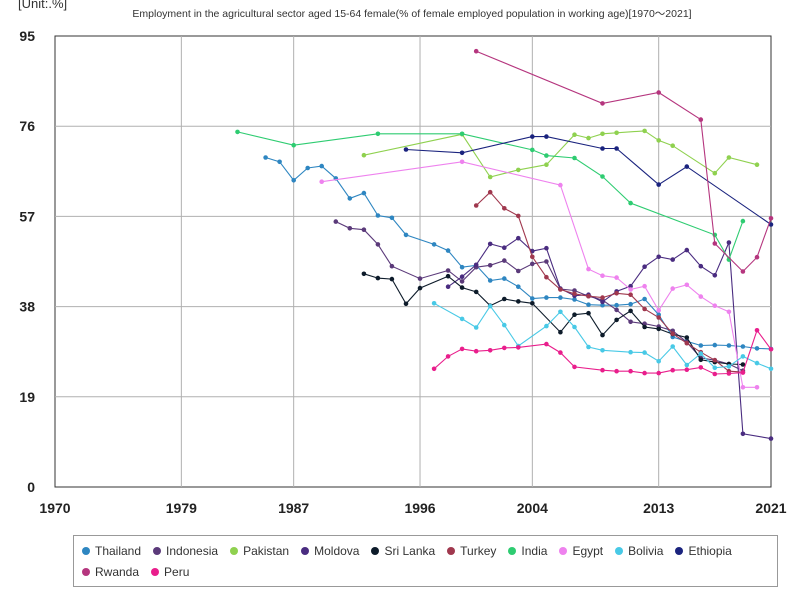 This screenshot has width=800, height=600. What do you see at coordinates (658, 508) in the screenshot?
I see `x-tick-label: 2013` at bounding box center [658, 508].